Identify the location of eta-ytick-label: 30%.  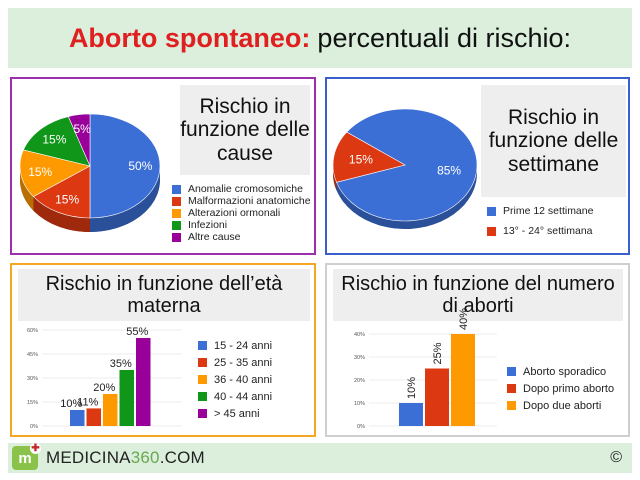
(32, 379).